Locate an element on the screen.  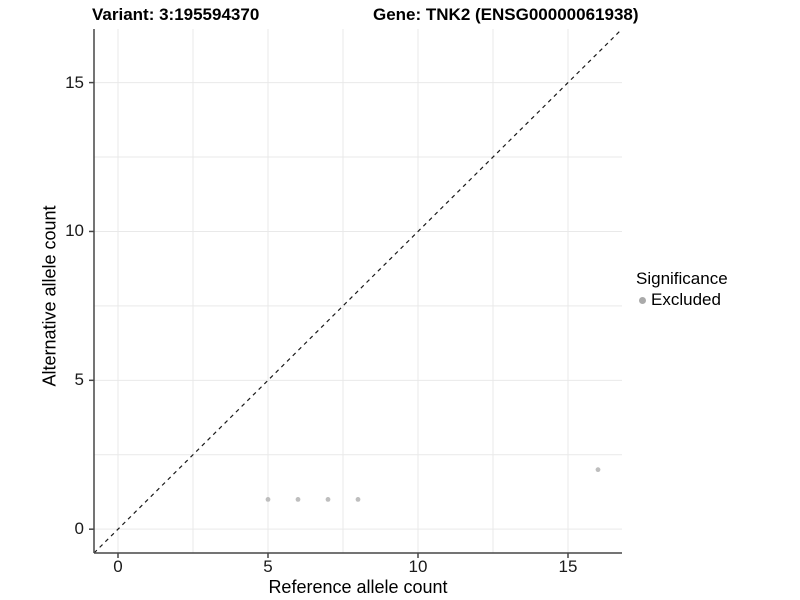
x-tick-label: 0 is located at coordinates (118, 566).